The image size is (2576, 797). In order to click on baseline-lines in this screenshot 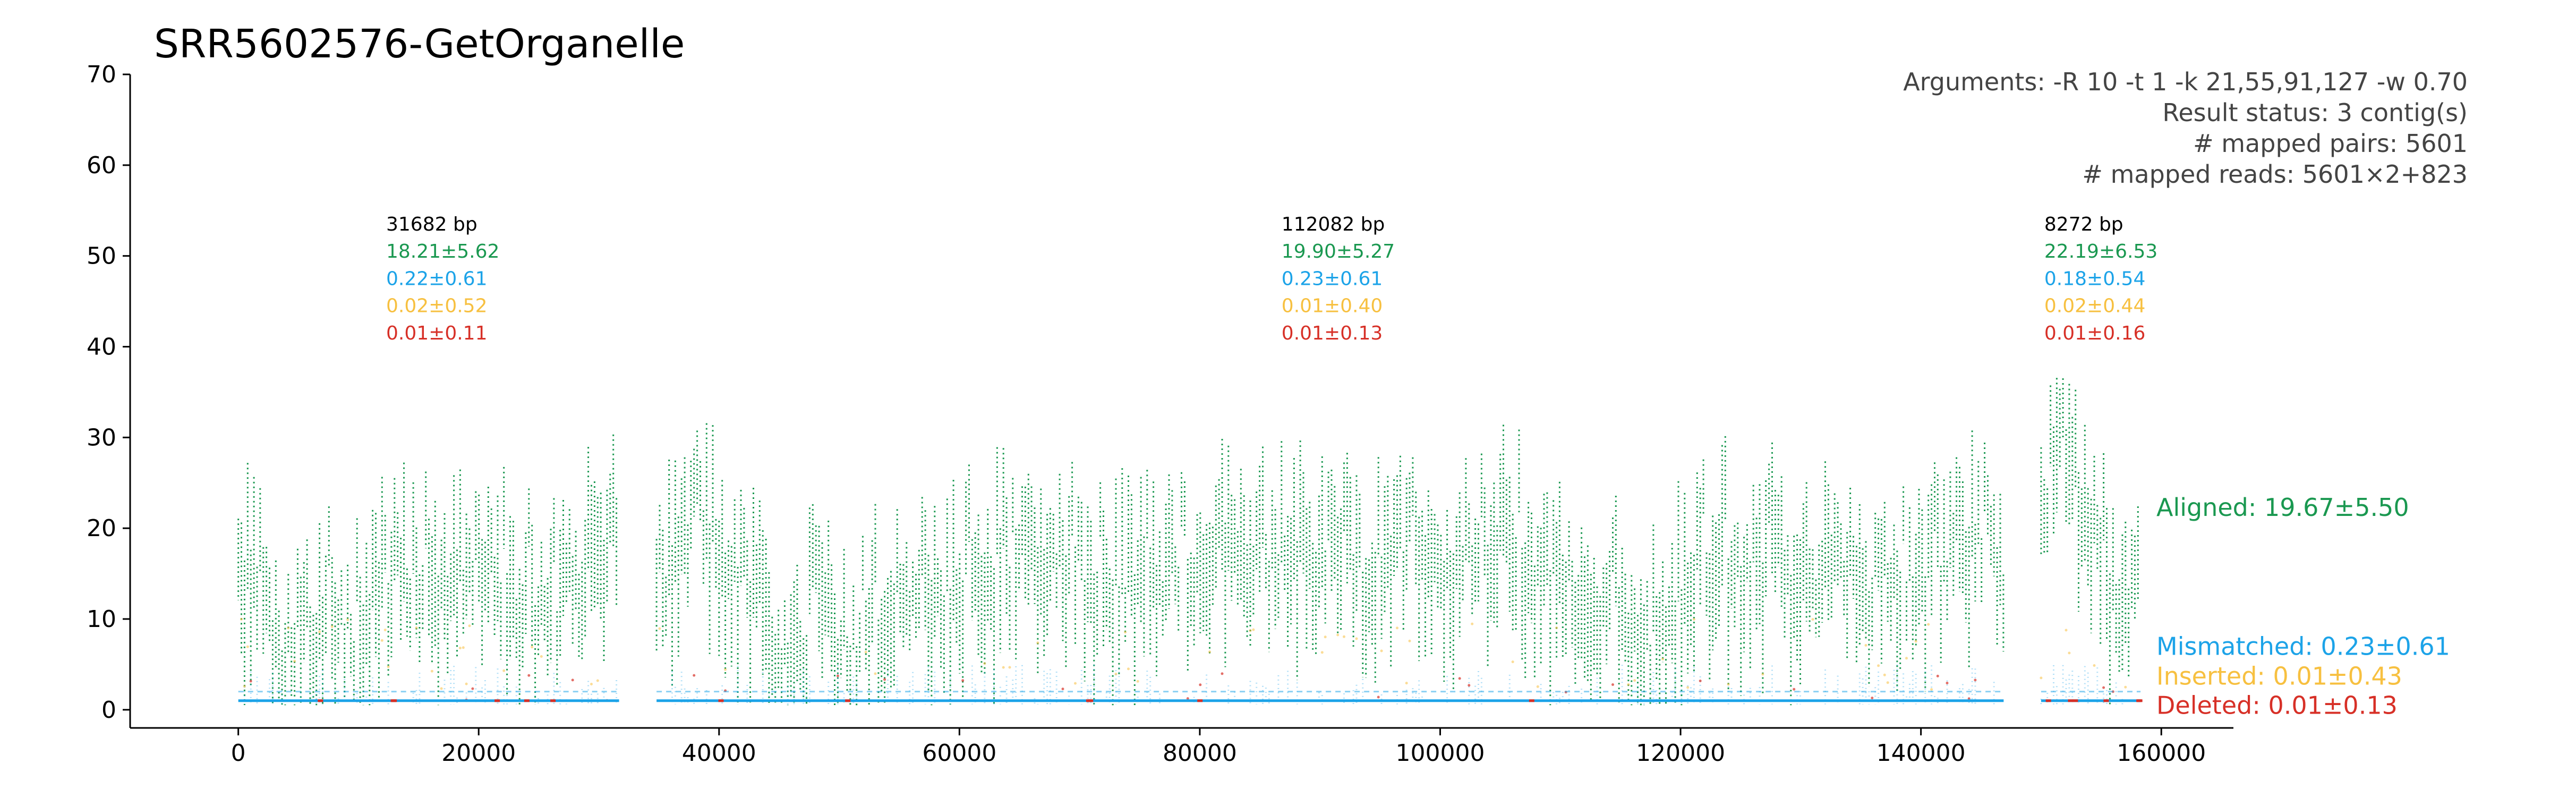, I will do `click(1190, 696)`.